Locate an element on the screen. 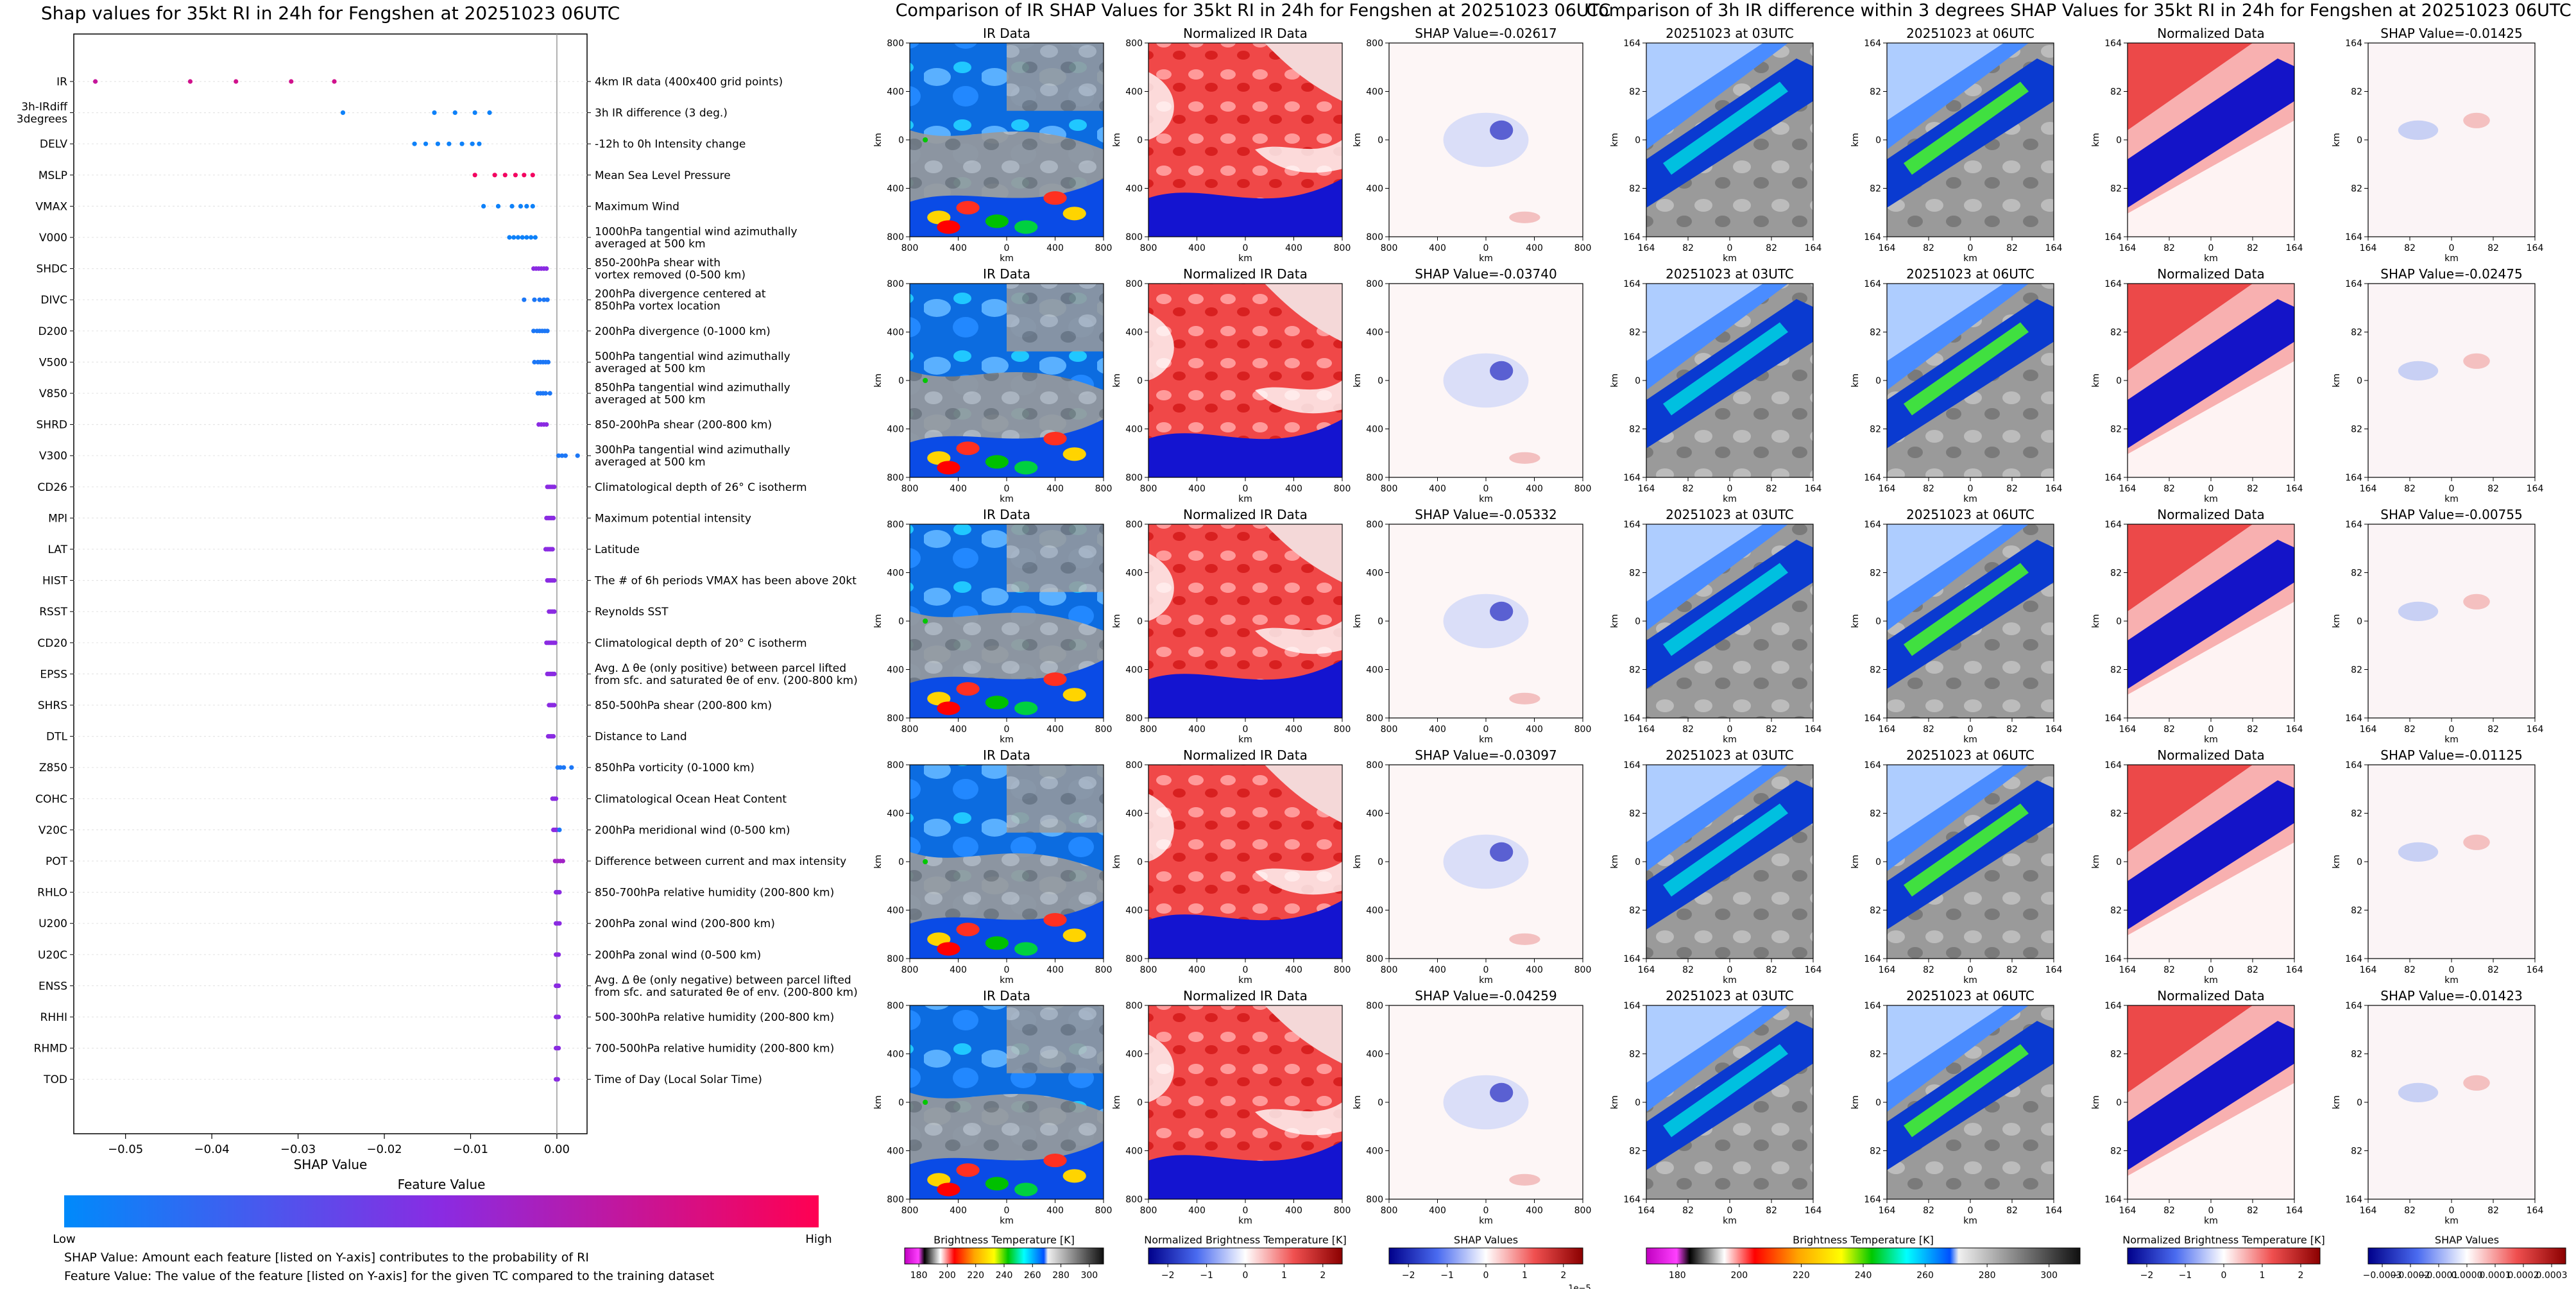 This screenshot has width=2576, height=1289. feature-label: 3degrees is located at coordinates (42, 119).